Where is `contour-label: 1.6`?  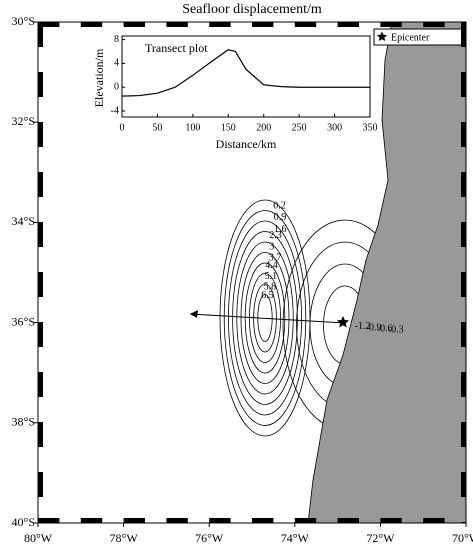 contour-label: 1.6 is located at coordinates (280, 229).